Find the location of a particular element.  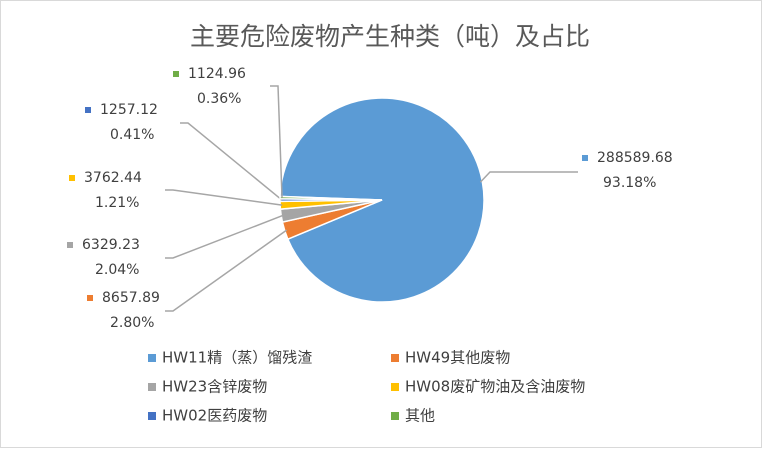

percent-label: 1.21% is located at coordinates (117, 203).